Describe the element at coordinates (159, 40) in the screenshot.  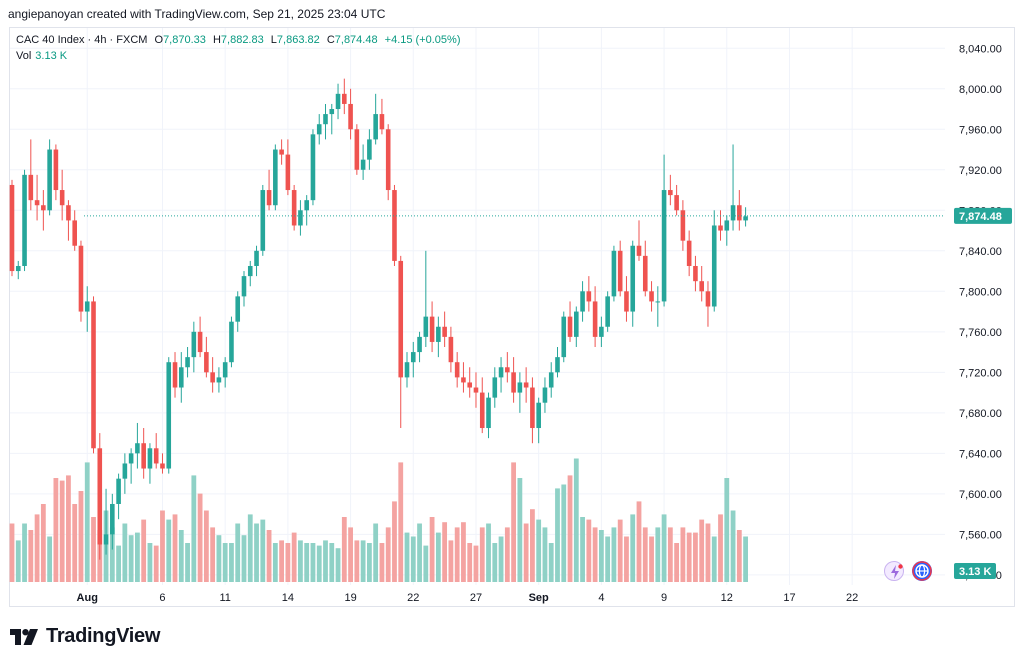
I see `legend-open-label: O` at that location.